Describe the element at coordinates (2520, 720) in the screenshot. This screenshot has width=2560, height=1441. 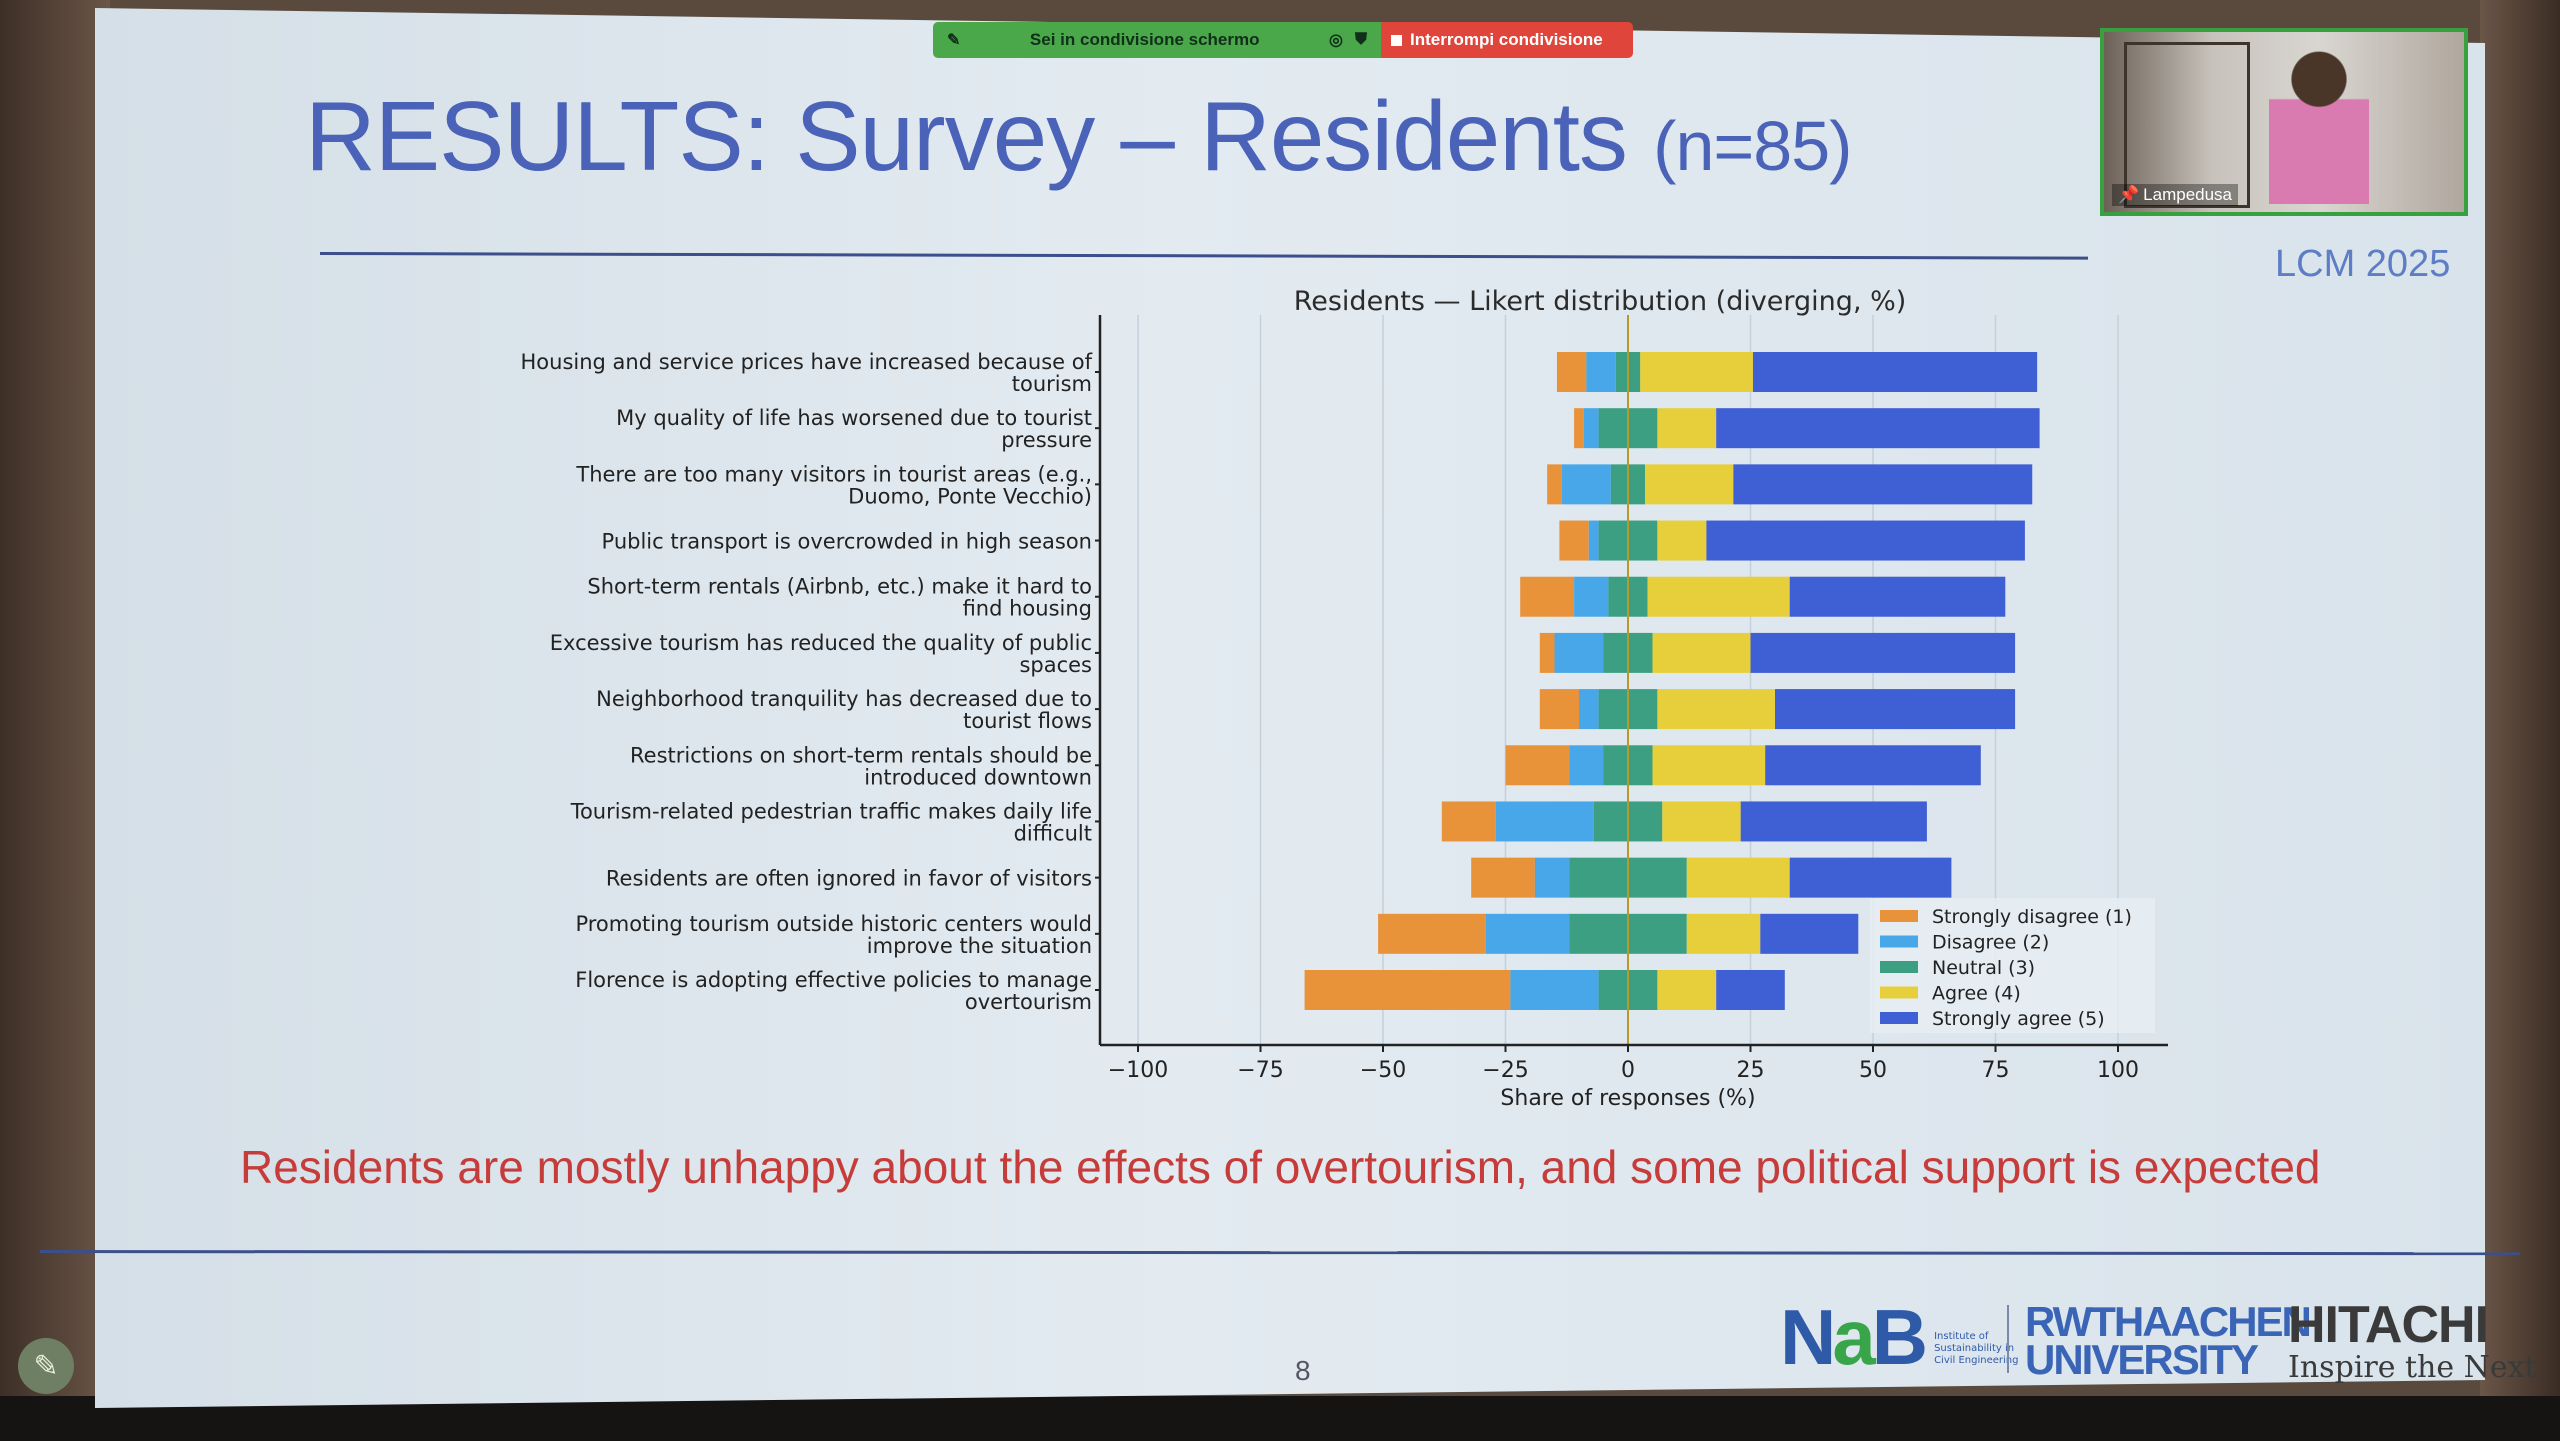
I see `wall-right` at that location.